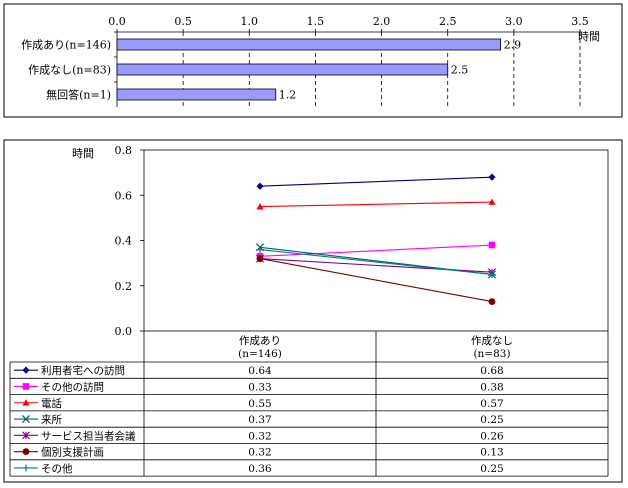  What do you see at coordinates (316, 21) in the screenshot?
I see `bar-x-tick-label: 1.5` at bounding box center [316, 21].